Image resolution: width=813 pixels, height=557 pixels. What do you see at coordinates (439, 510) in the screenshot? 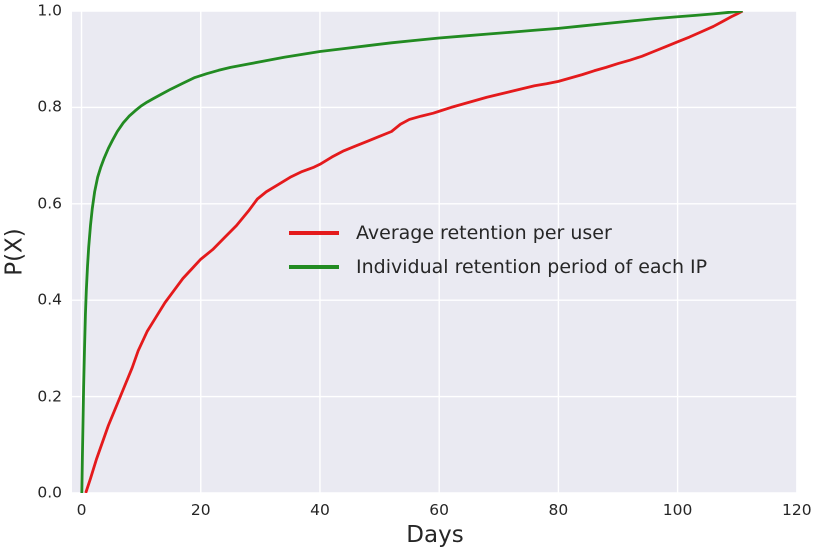
I see `x-tick-label: 60` at bounding box center [439, 510].